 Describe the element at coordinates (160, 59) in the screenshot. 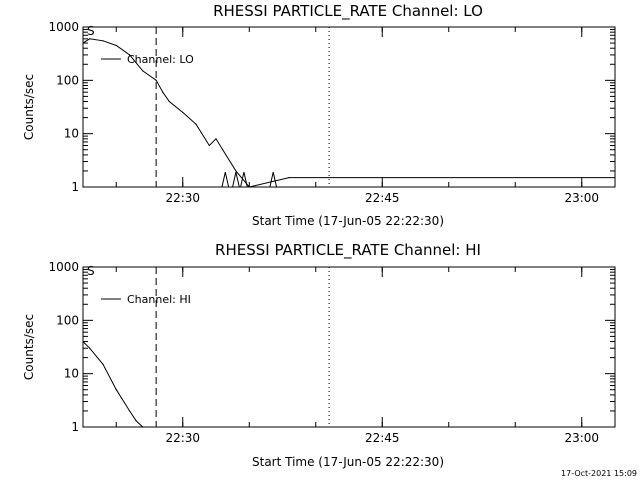

I see `panel-lo-legend-label: Channel: LO` at that location.